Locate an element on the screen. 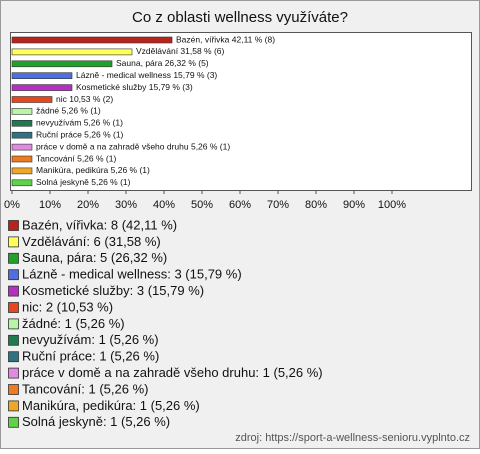  value-label: nic 10,53 % (2) is located at coordinates (84, 99).